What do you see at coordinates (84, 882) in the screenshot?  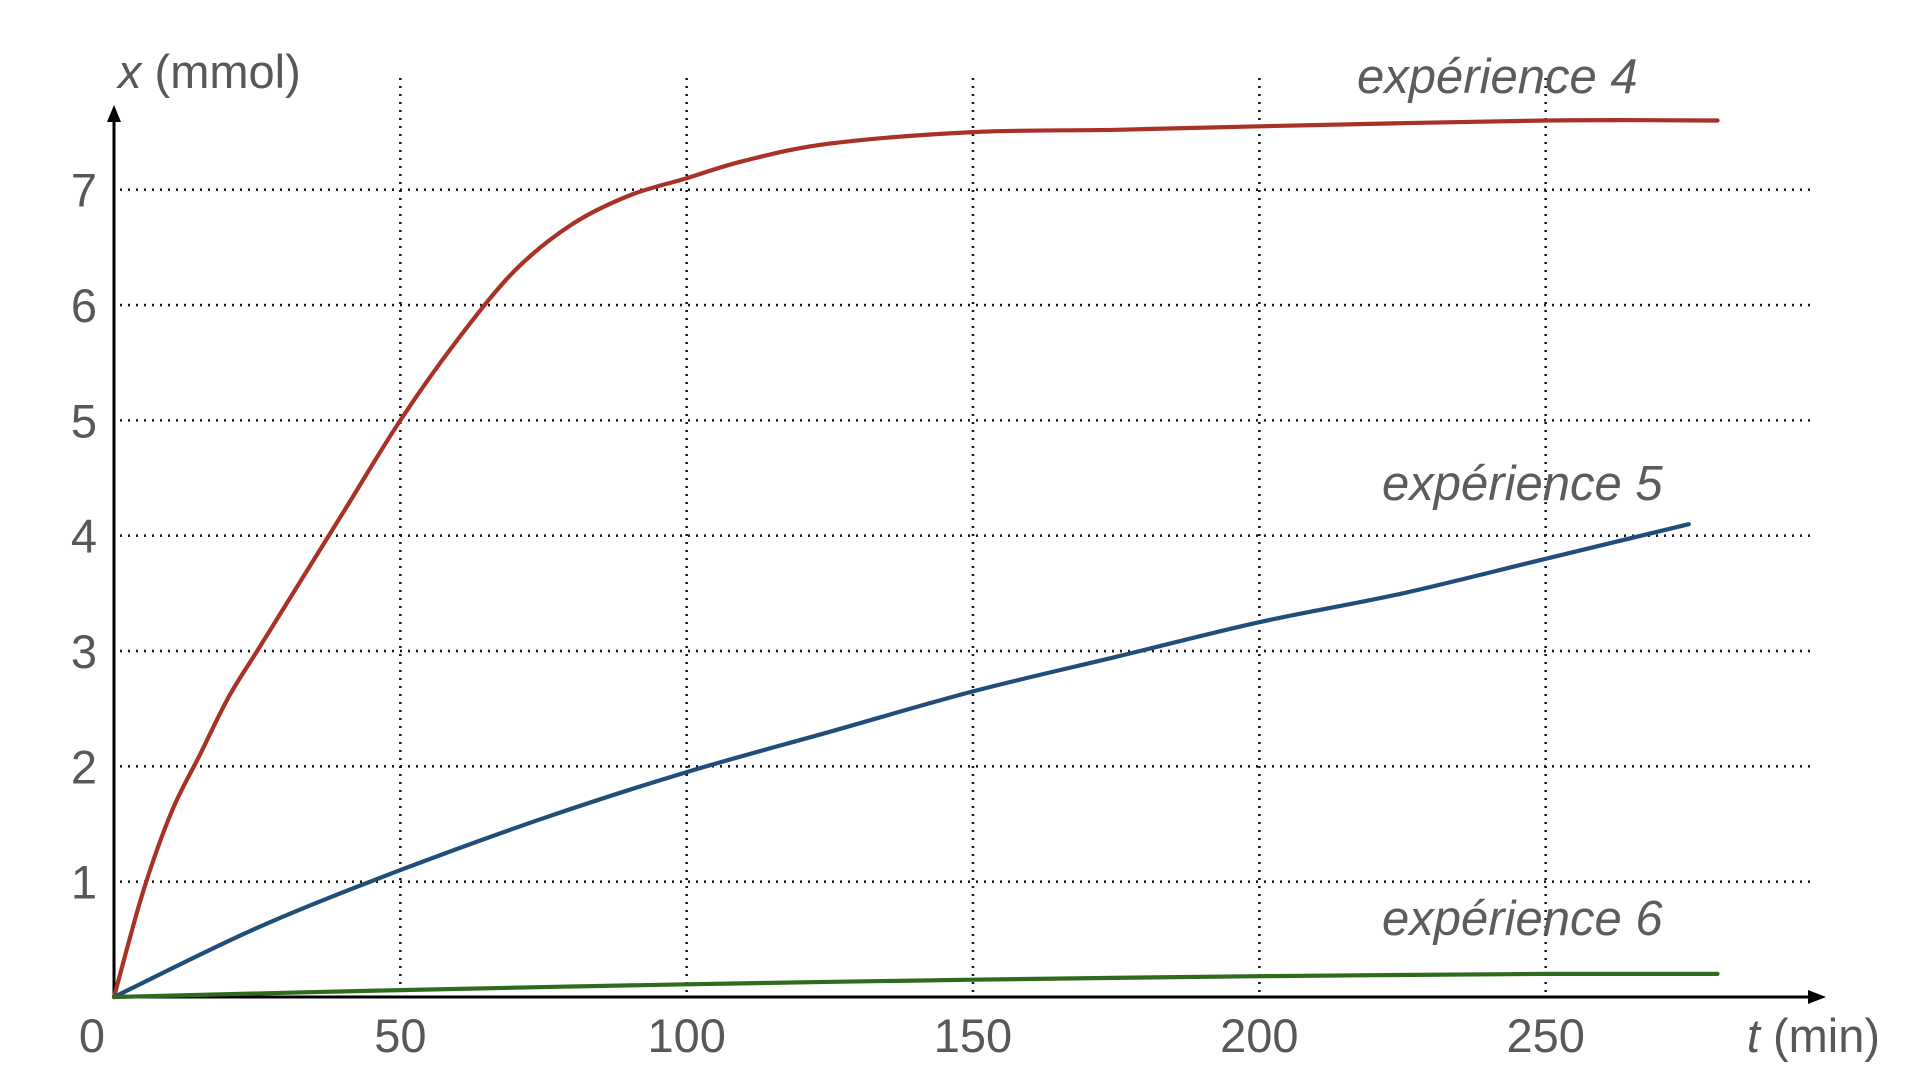 I see `y-tick-label-1: 1` at bounding box center [84, 882].